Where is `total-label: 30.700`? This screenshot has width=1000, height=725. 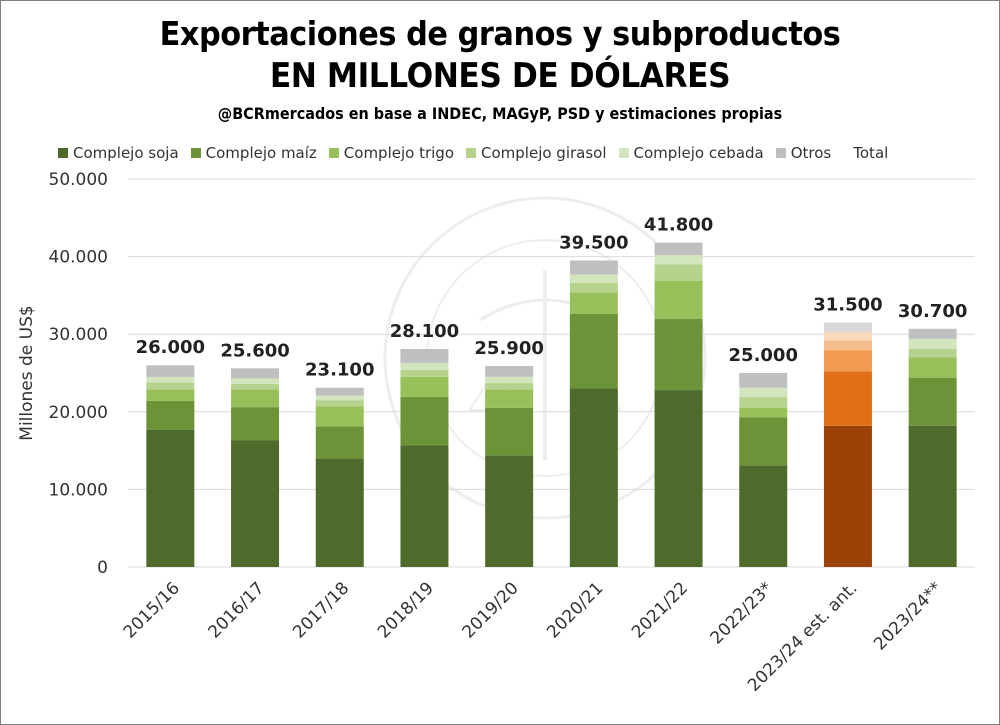
total-label: 30.700 is located at coordinates (932, 311).